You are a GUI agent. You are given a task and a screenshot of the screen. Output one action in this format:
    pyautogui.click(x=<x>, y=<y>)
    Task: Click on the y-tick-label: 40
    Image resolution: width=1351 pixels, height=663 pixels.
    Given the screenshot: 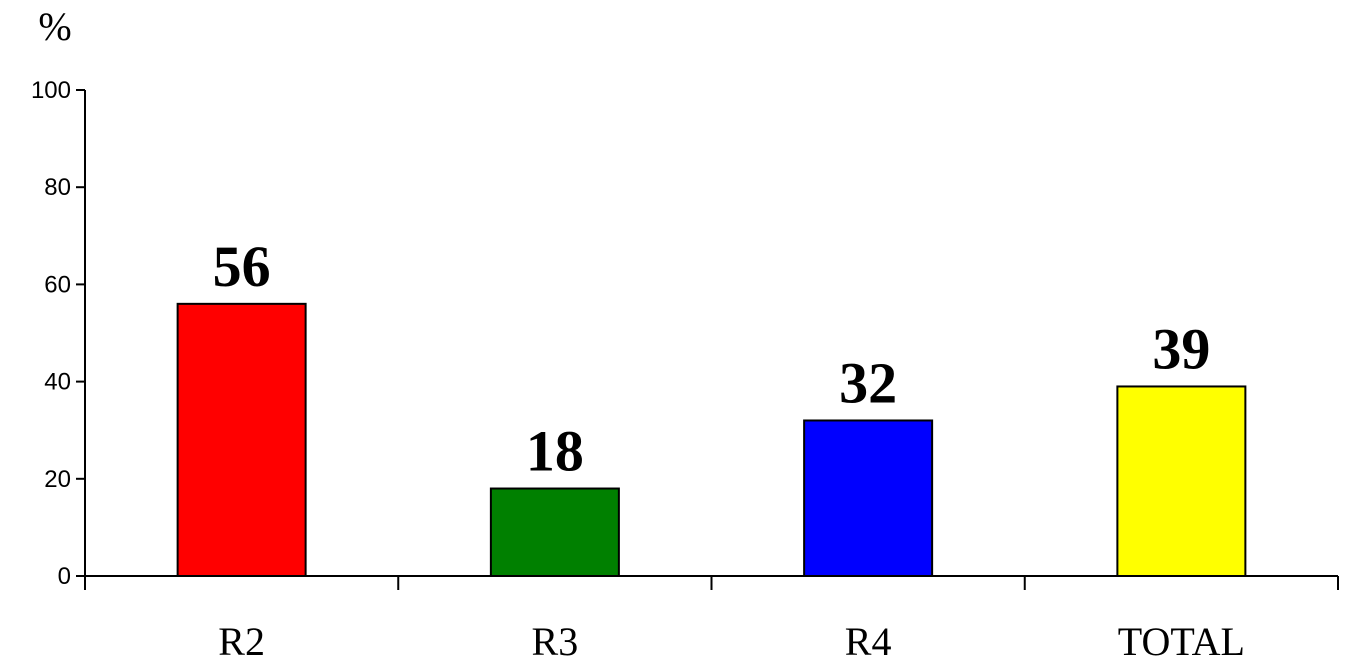 What is the action you would take?
    pyautogui.click(x=57, y=382)
    